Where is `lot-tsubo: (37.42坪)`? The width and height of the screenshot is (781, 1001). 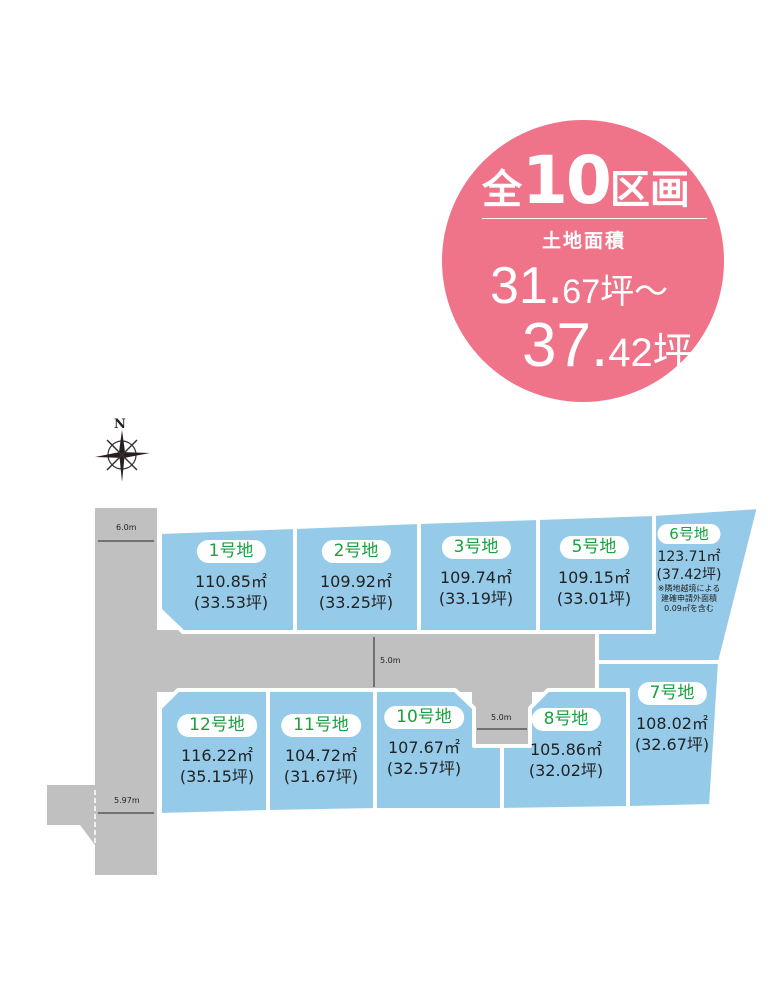
lot-tsubo: (37.42坪) is located at coordinates (689, 575).